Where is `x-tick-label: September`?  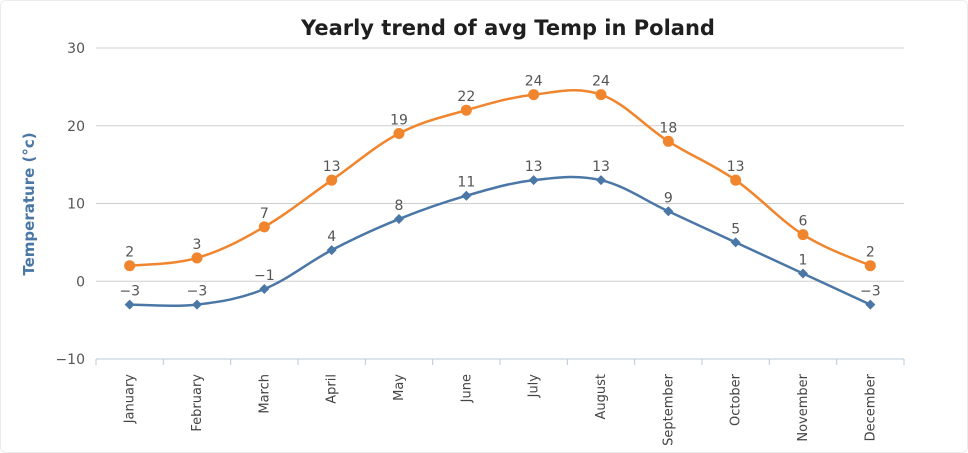
x-tick-label: September is located at coordinates (668, 409).